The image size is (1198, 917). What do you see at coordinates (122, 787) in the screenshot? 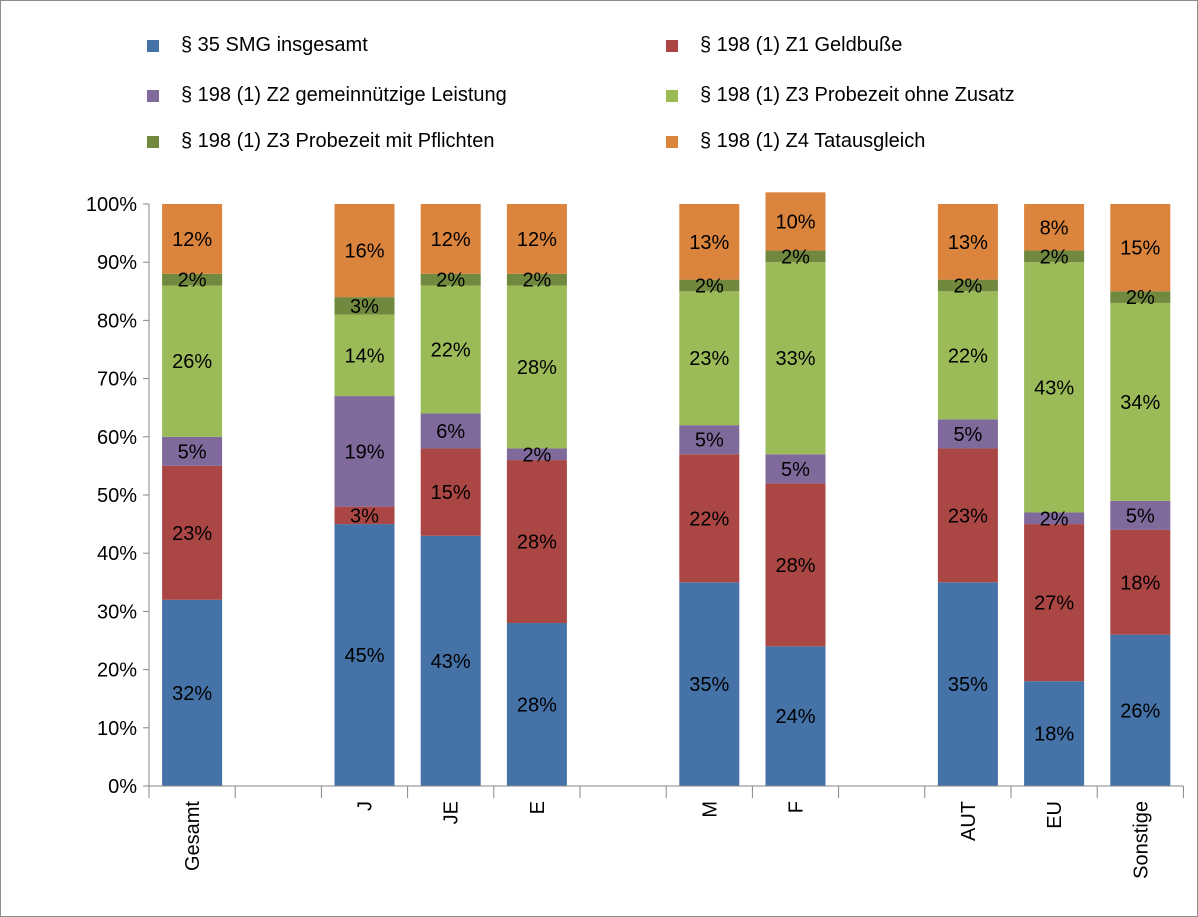
I see `y-axis-tick-label: 0%` at bounding box center [122, 787].